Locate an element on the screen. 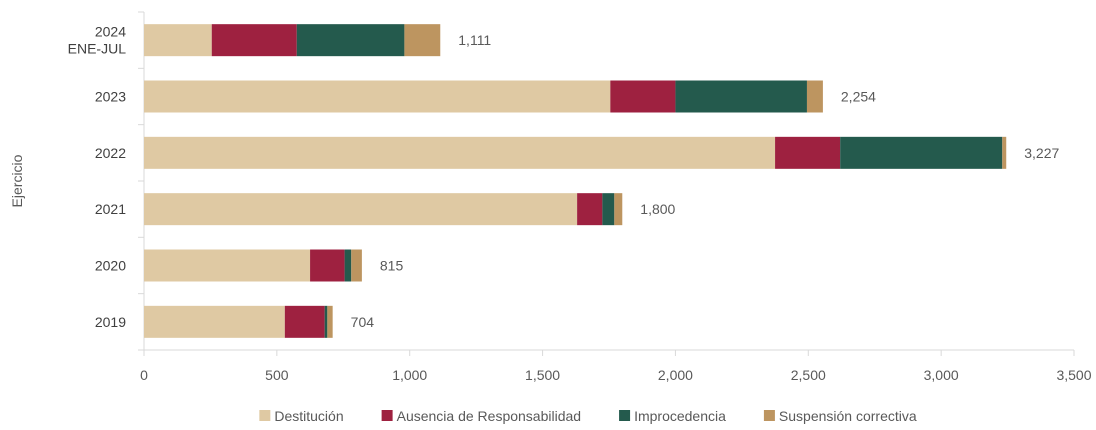 The height and width of the screenshot is (430, 1096). value-tick-label: 1,500 is located at coordinates (542, 375).